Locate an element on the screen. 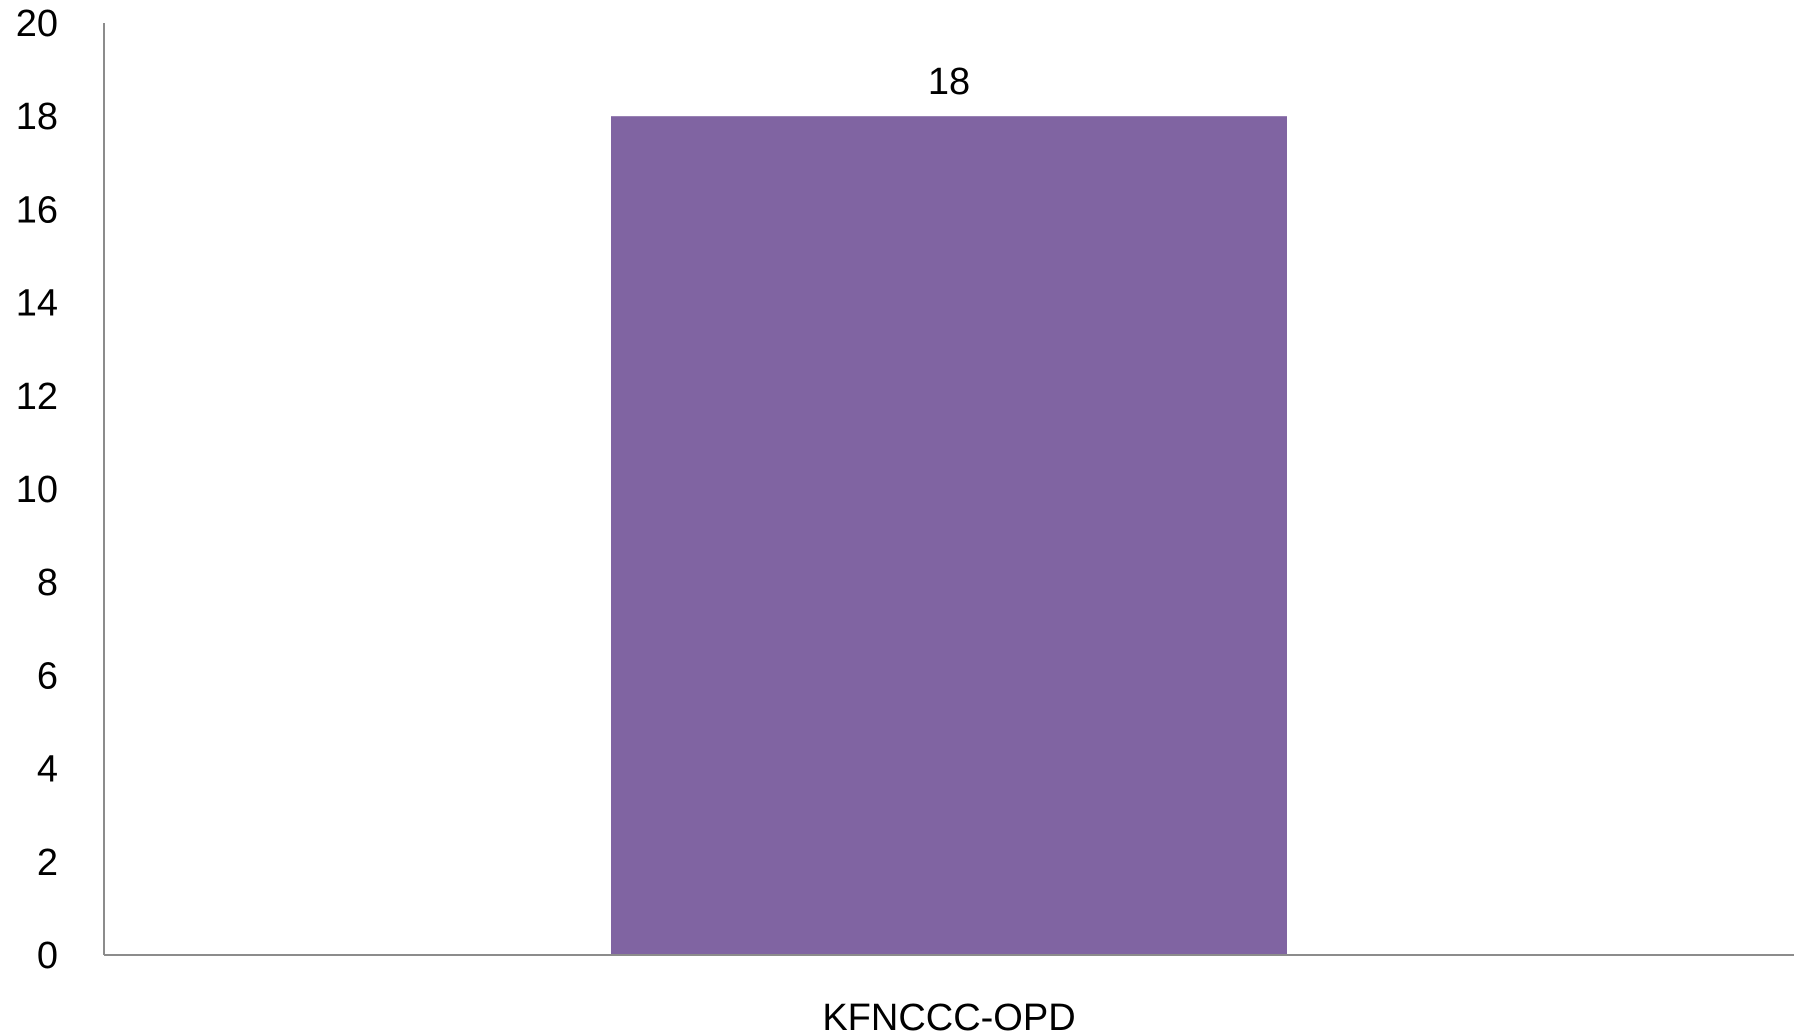 The image size is (1798, 1033). y-tick-label: 8 is located at coordinates (47, 583).